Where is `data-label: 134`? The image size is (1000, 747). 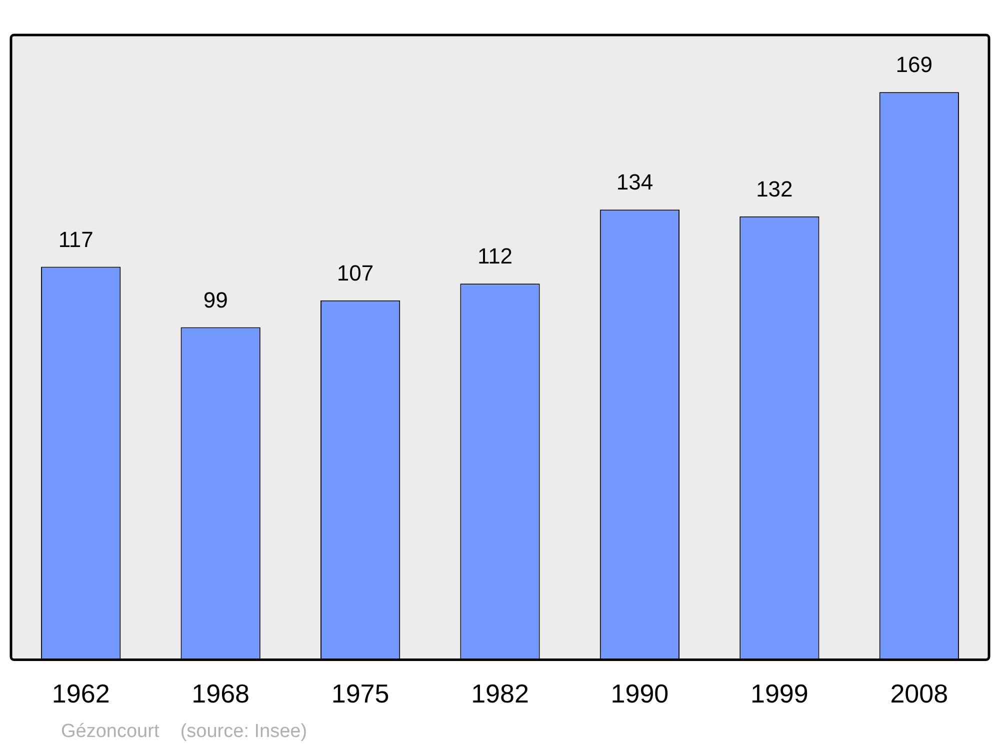
data-label: 134 is located at coordinates (635, 182).